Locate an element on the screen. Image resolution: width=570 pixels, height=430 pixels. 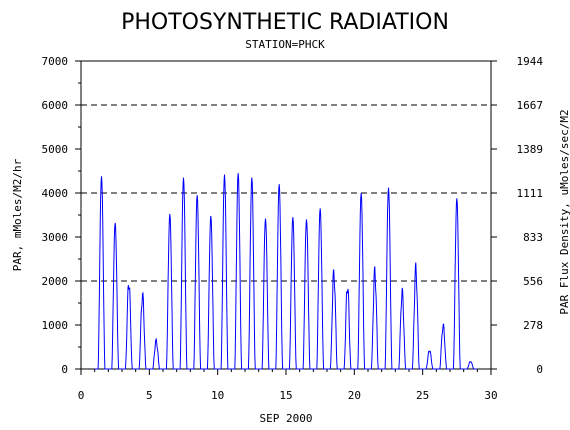
x-tick-label: 0 is located at coordinates (81, 395).